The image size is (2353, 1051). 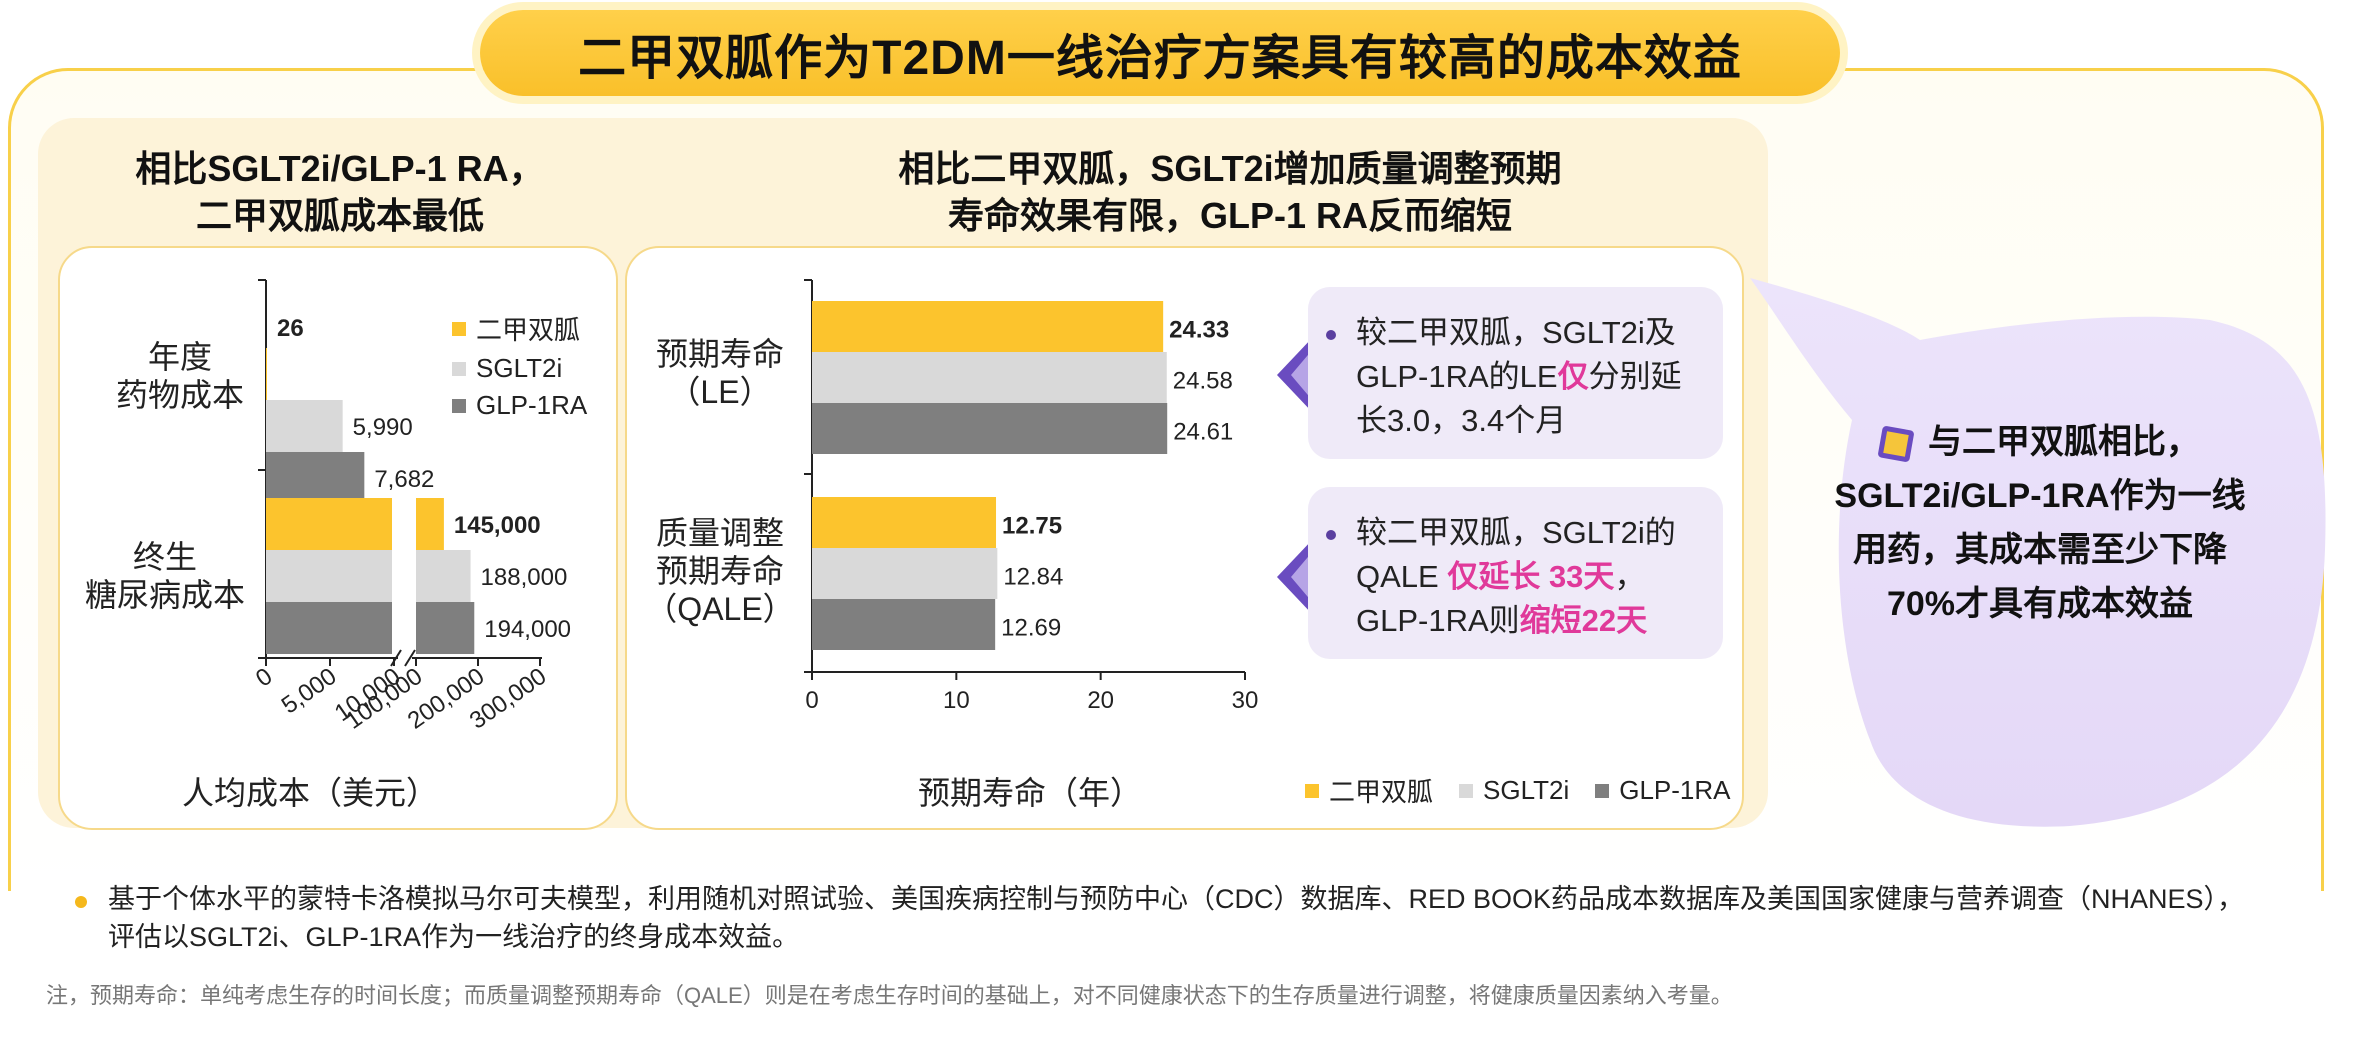 What do you see at coordinates (904, 522) in the screenshot?
I see `bar-qale-metformin` at bounding box center [904, 522].